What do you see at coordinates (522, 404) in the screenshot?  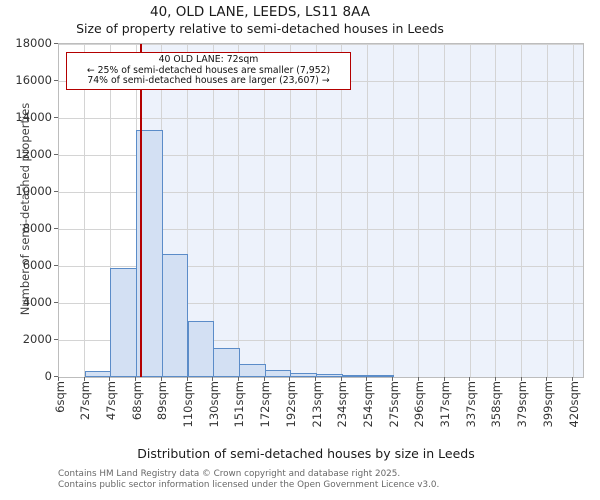 I see `x-tick-label: 379sqm` at bounding box center [522, 404].